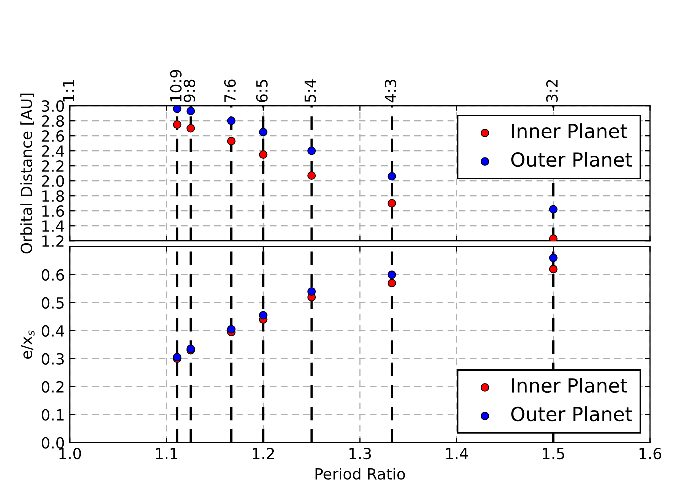 The width and height of the screenshot is (694, 491). Describe the element at coordinates (53, 226) in the screenshot. I see `y-tick-label: 1.4` at that location.